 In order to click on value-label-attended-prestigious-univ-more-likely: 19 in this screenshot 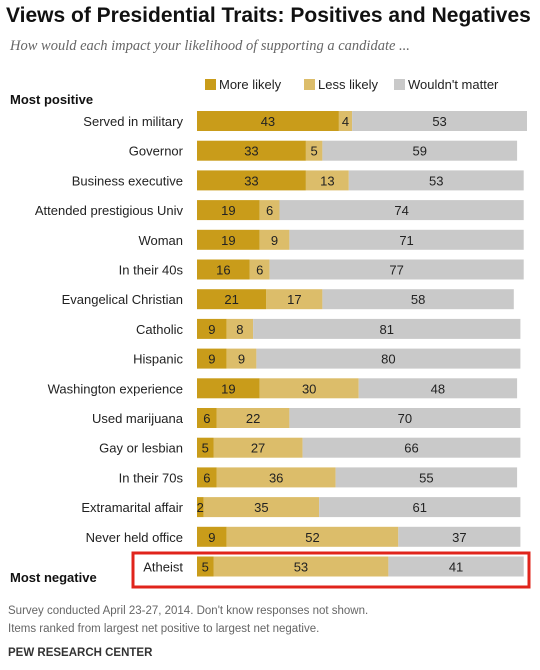, I will do `click(228, 210)`.